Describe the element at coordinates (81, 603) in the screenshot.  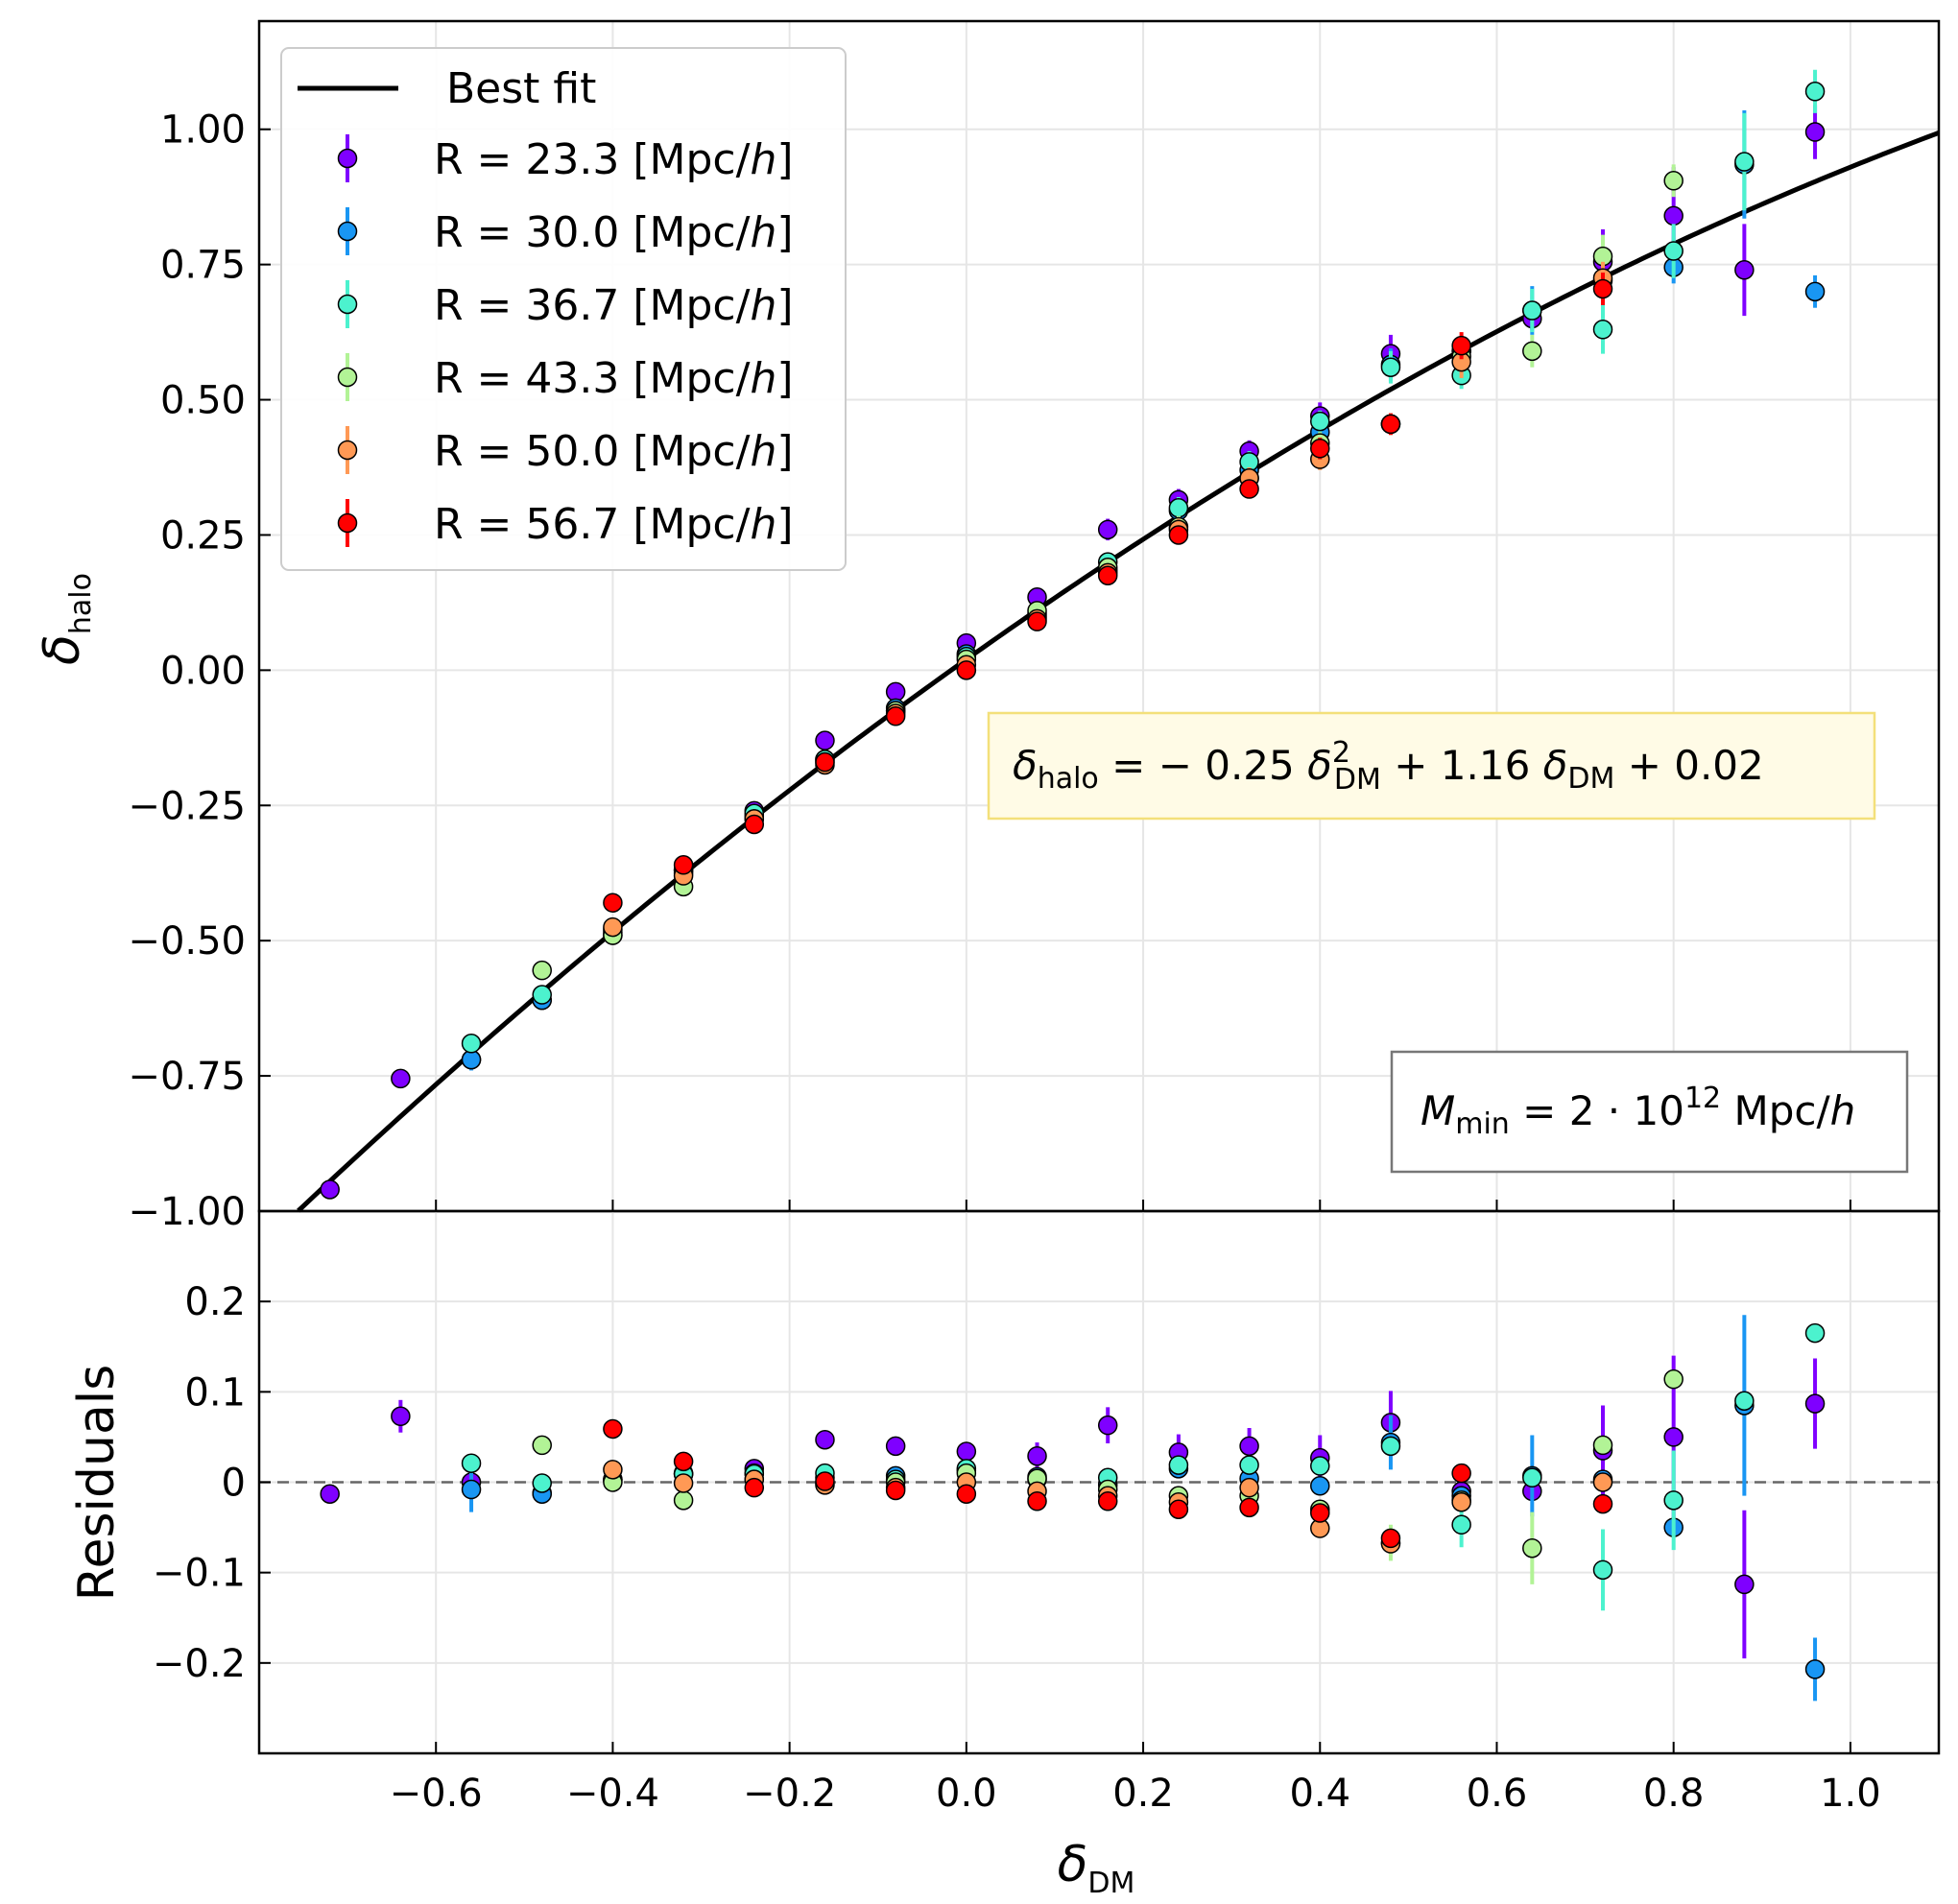
I see `top-ylabel-sub: halo` at that location.